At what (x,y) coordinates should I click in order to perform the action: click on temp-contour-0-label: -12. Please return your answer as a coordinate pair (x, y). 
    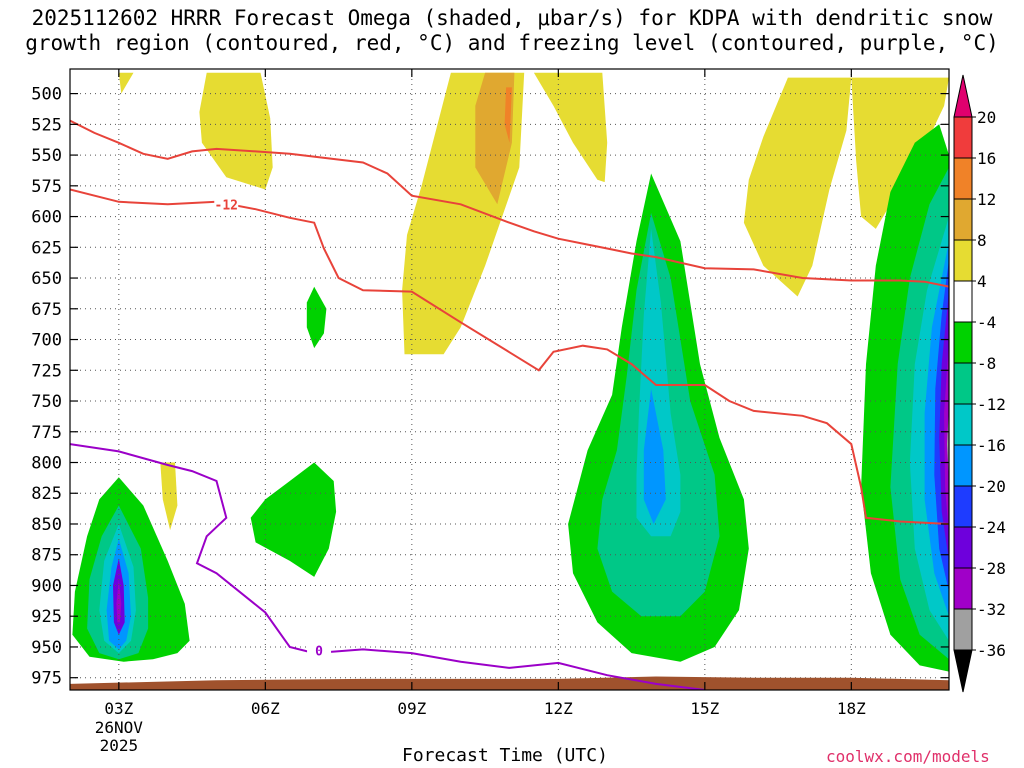
    Looking at the image, I should click on (226, 205).